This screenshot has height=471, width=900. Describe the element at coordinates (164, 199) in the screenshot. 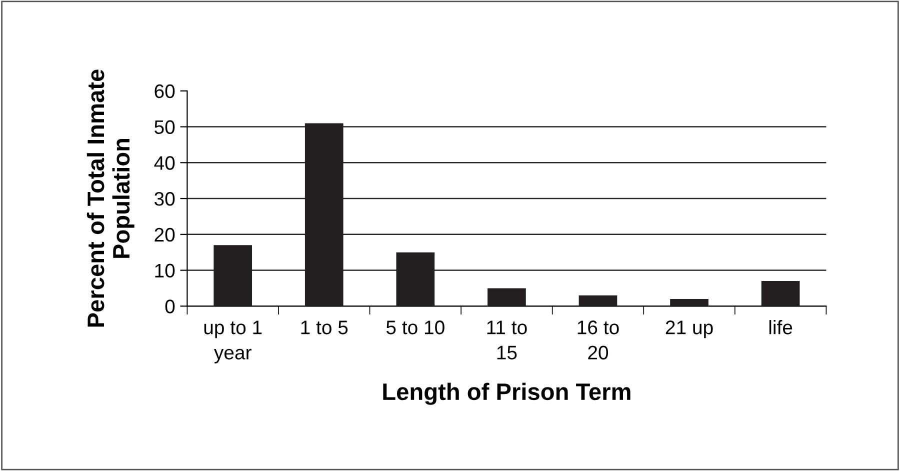

I see `y-tick-label: 30` at that location.